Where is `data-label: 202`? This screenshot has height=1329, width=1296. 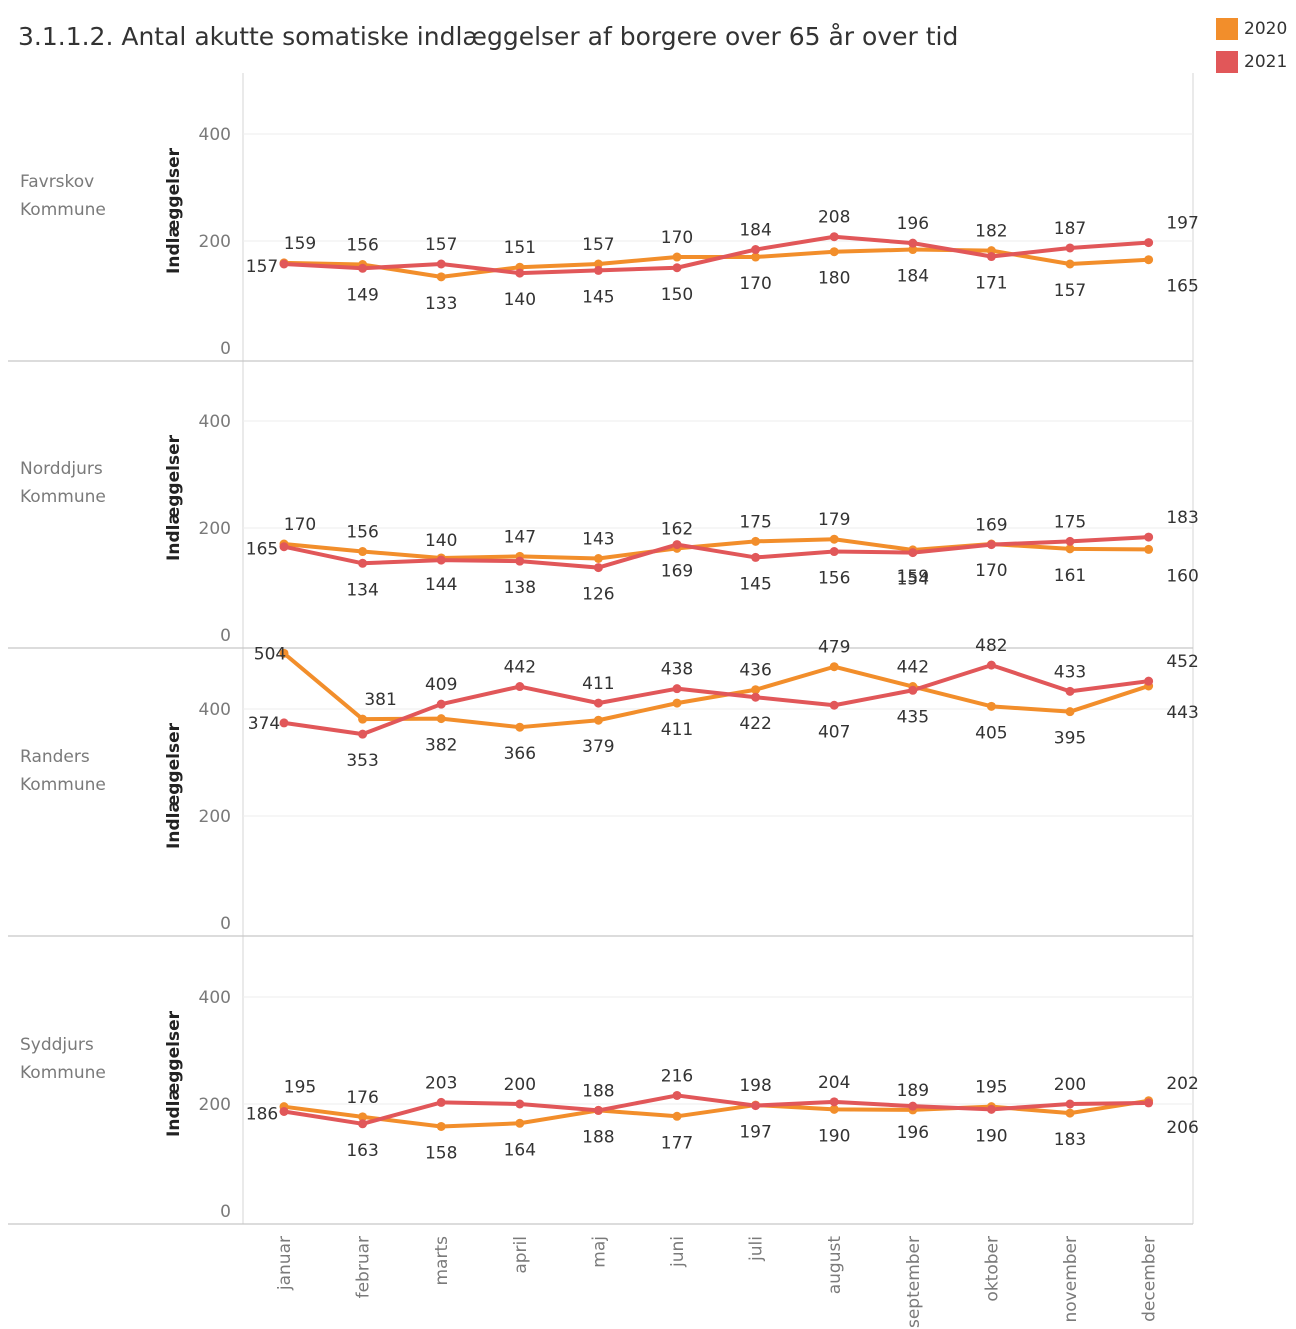
data-label: 202 is located at coordinates (1182, 1084).